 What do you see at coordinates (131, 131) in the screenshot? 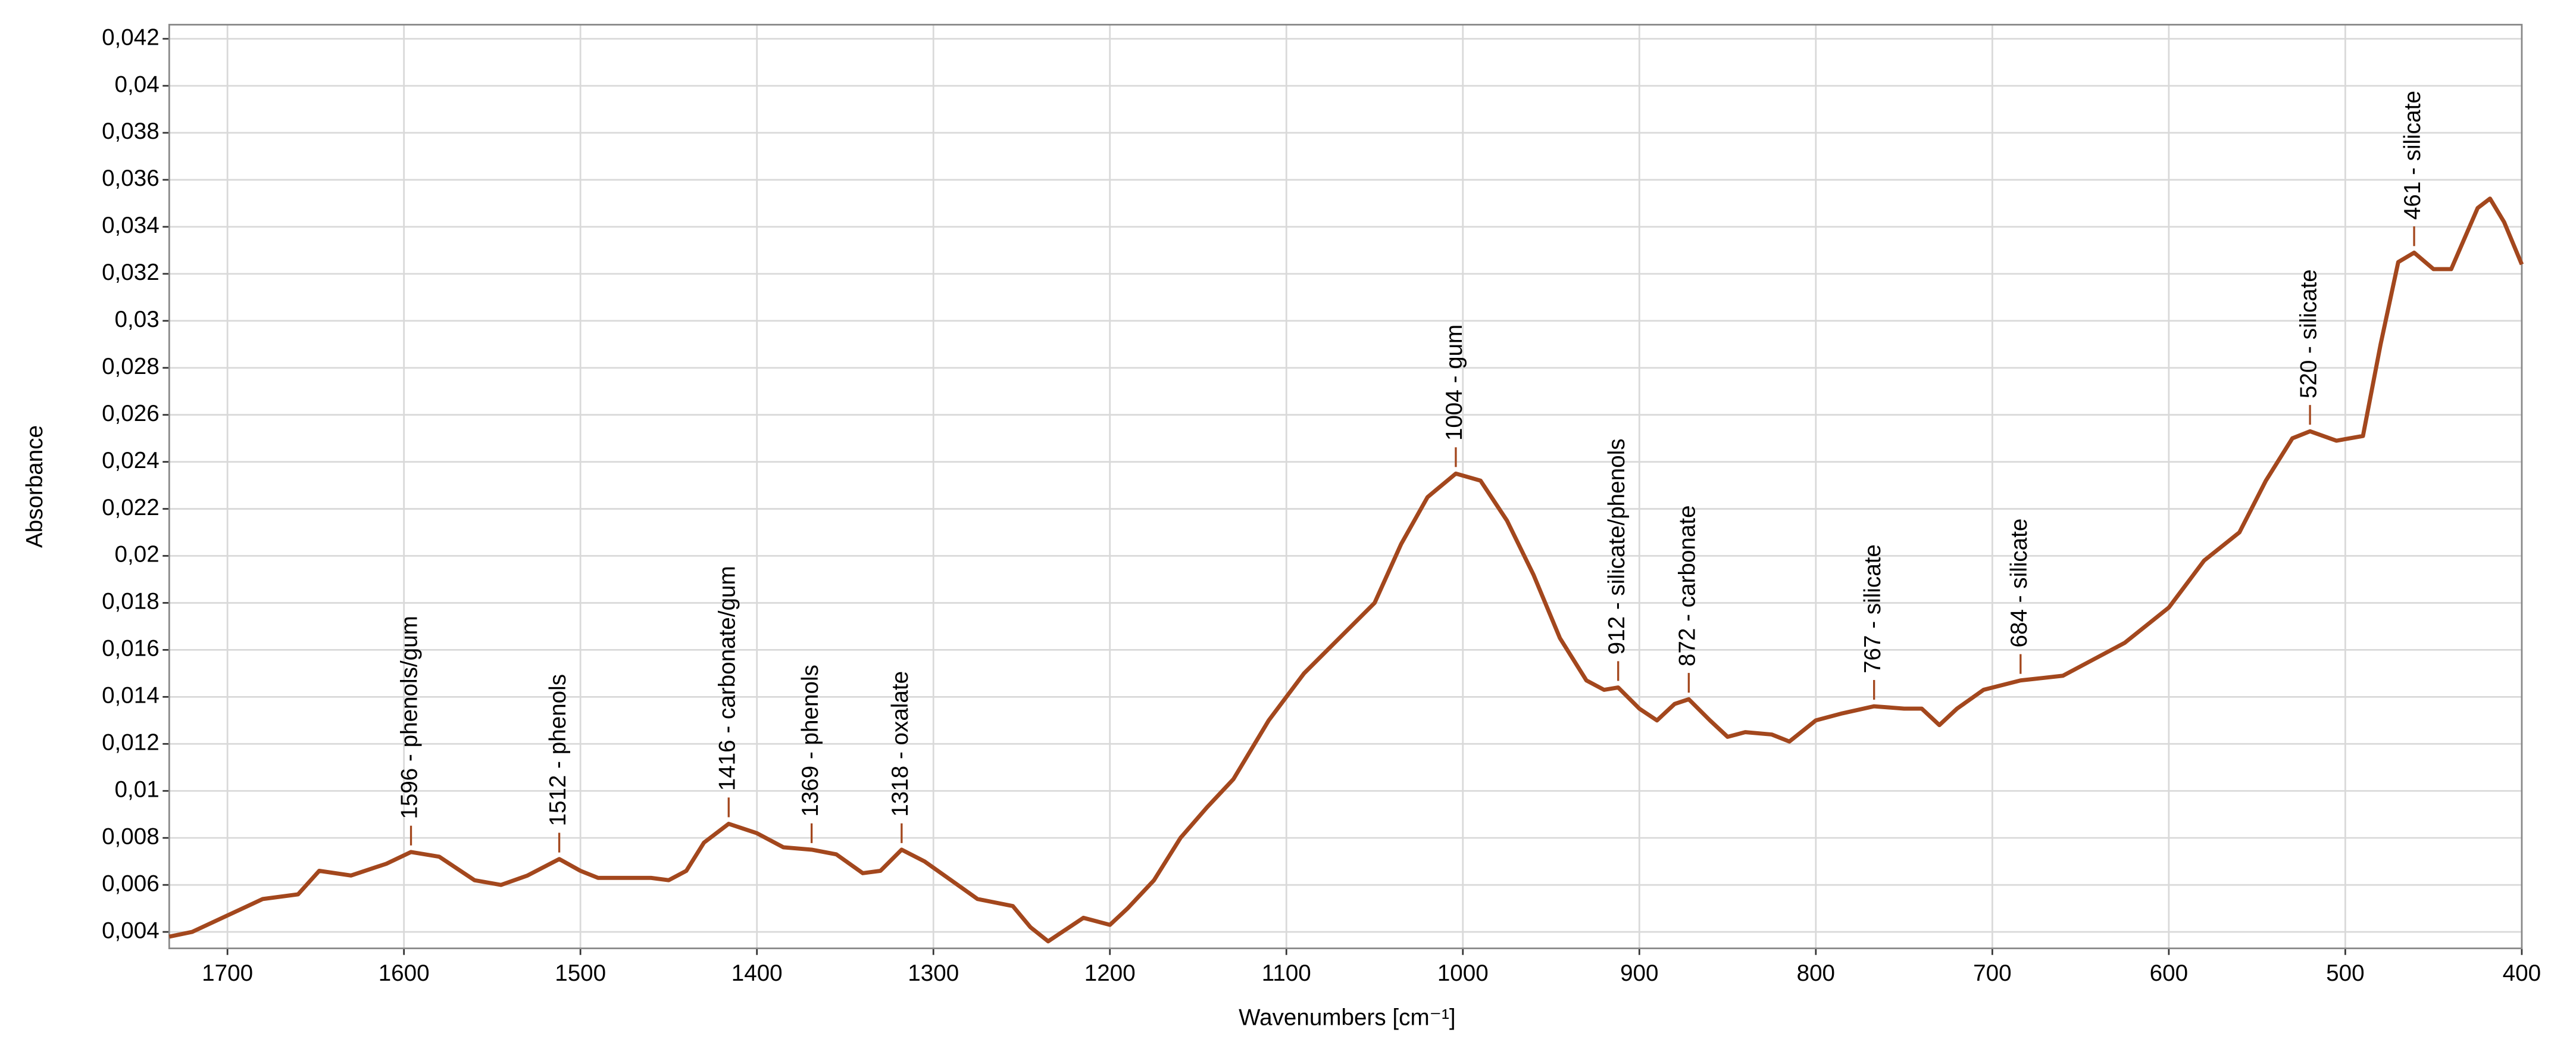
I see `y-tick-label: 0,038` at bounding box center [131, 131].